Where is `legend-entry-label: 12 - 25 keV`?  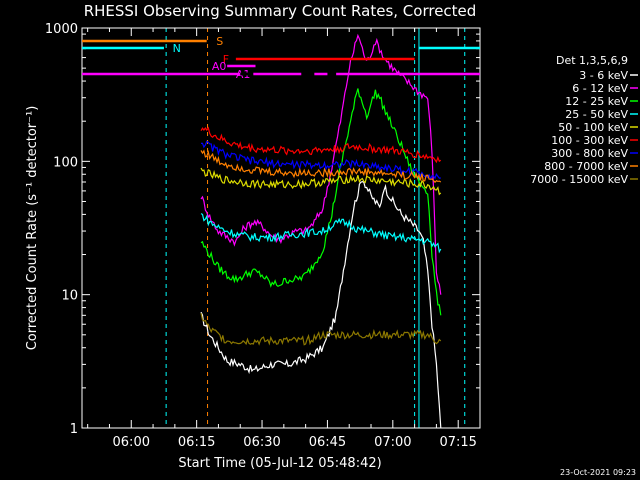
legend-entry-label: 12 - 25 keV is located at coordinates (596, 101).